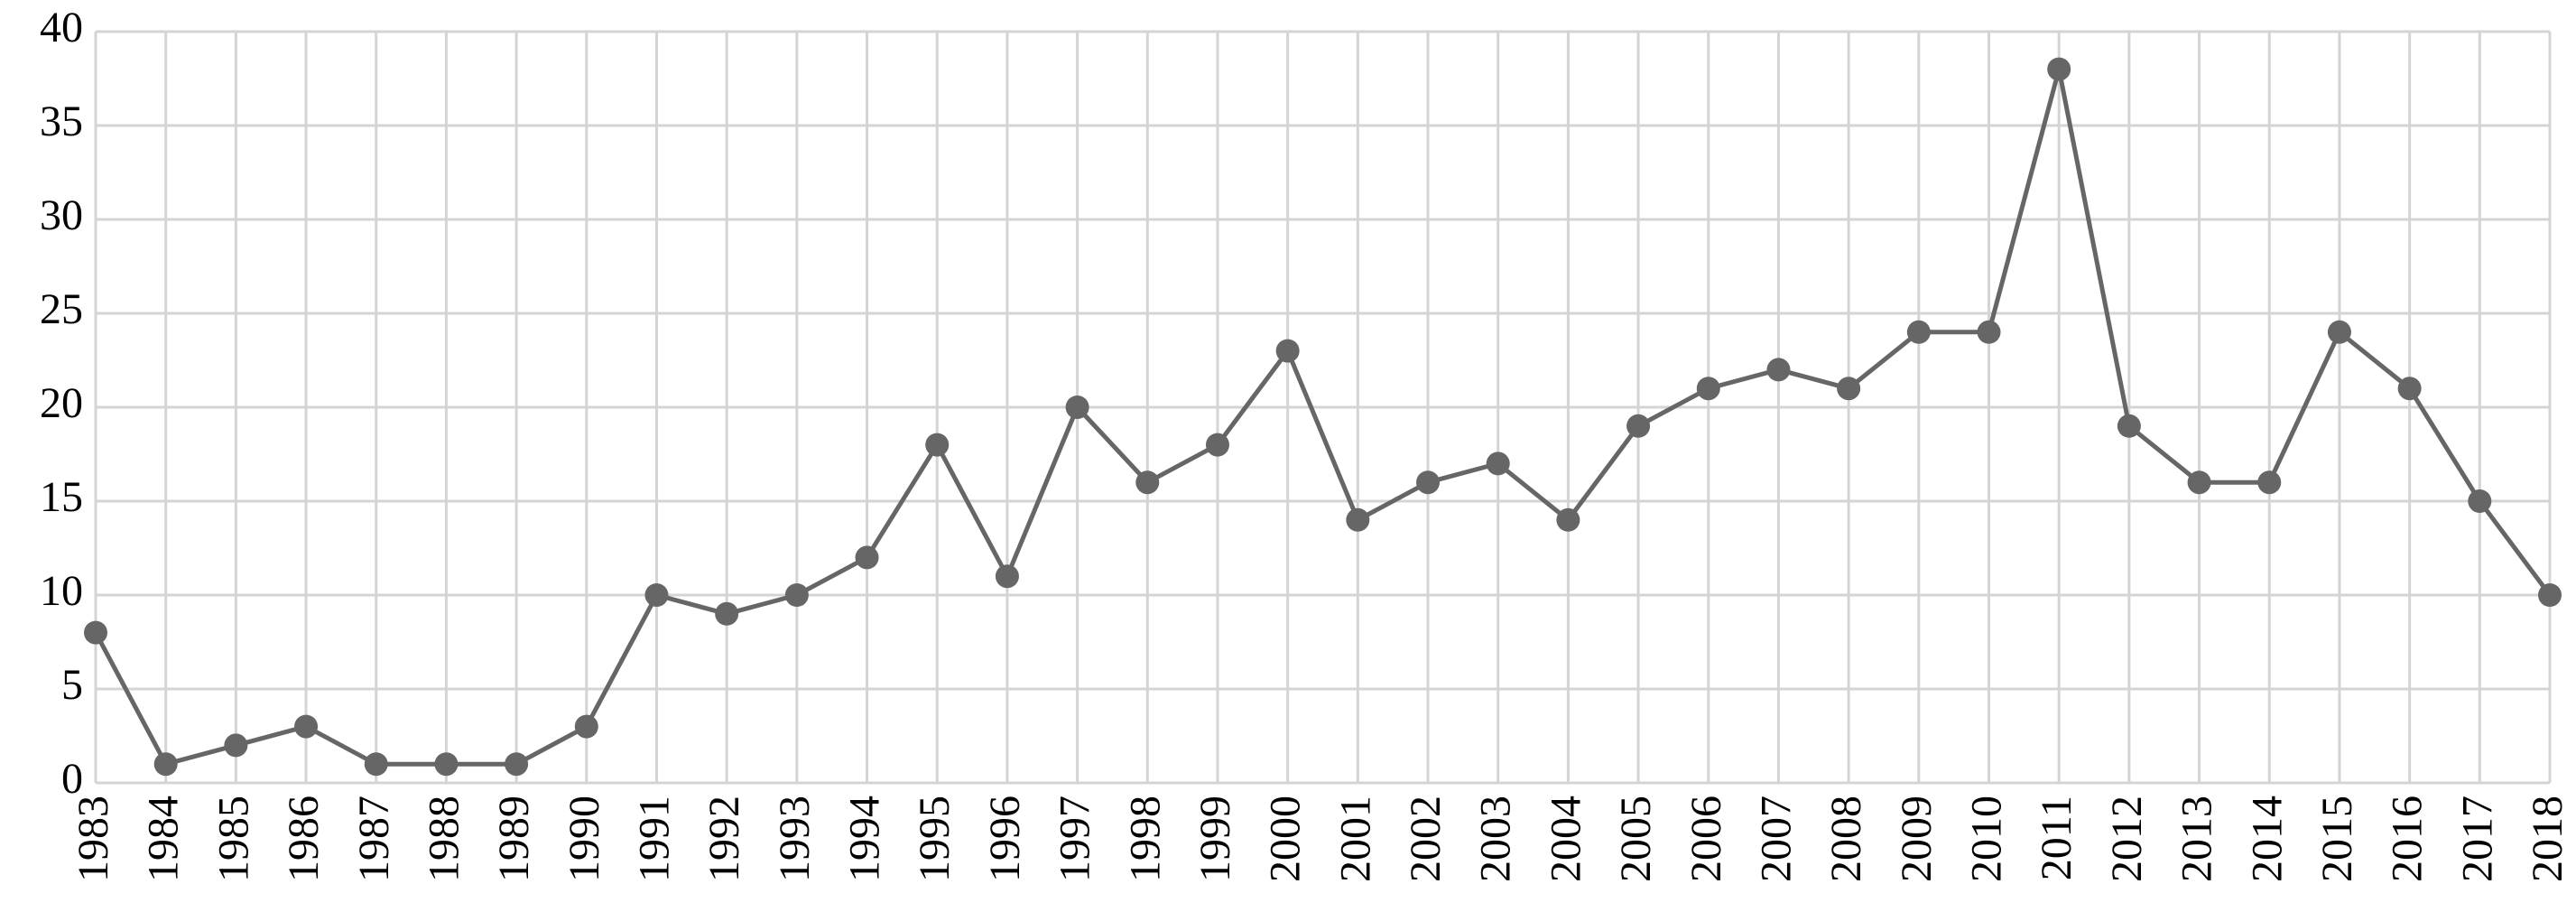  What do you see at coordinates (1496, 839) in the screenshot?
I see `x-tick-label: 2003` at bounding box center [1496, 839].